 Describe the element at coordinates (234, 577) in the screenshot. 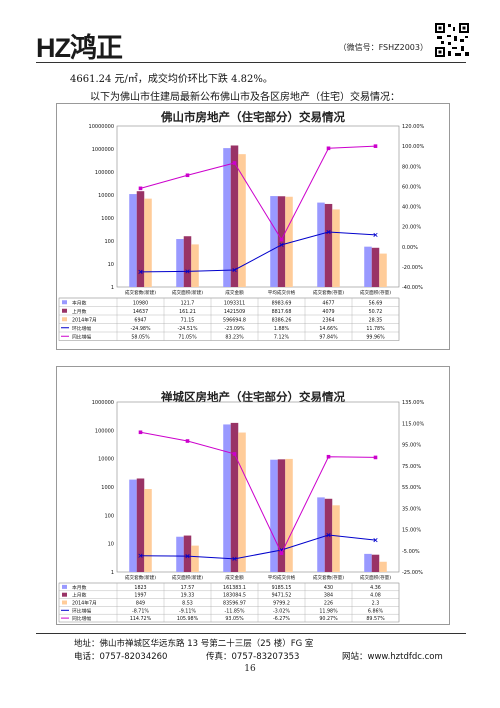

I see `category-label: 成交金额` at that location.